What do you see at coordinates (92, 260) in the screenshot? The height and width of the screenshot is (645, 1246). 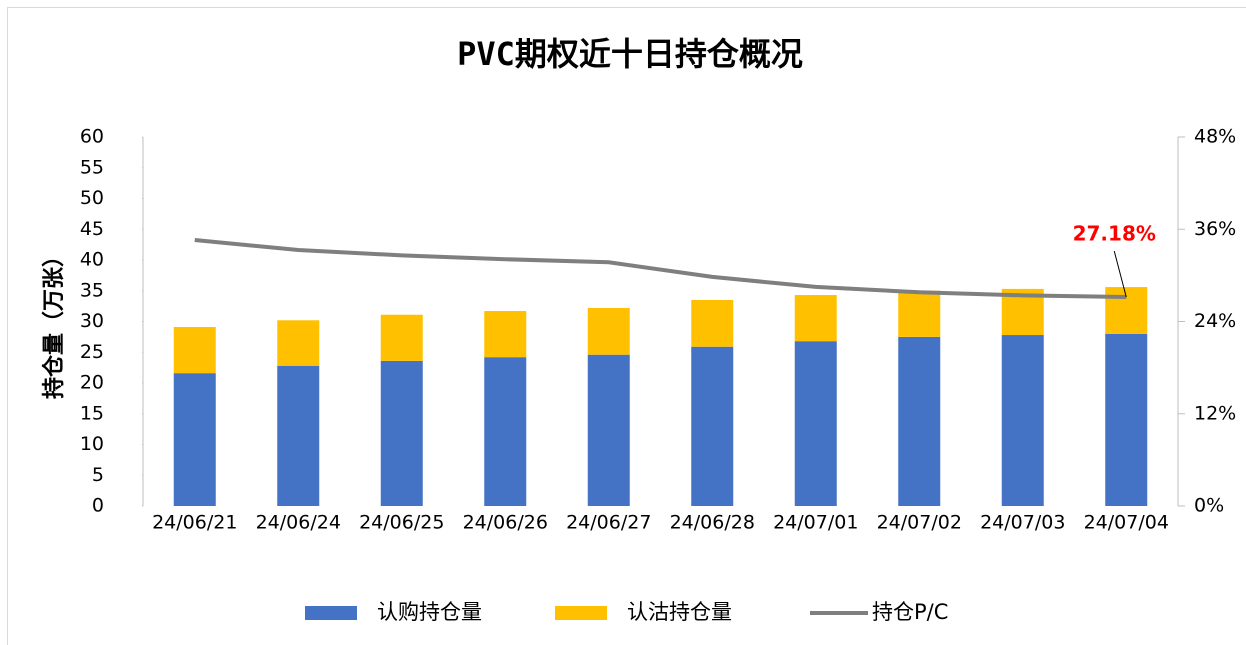 I see `y-tick-label: 40` at bounding box center [92, 260].